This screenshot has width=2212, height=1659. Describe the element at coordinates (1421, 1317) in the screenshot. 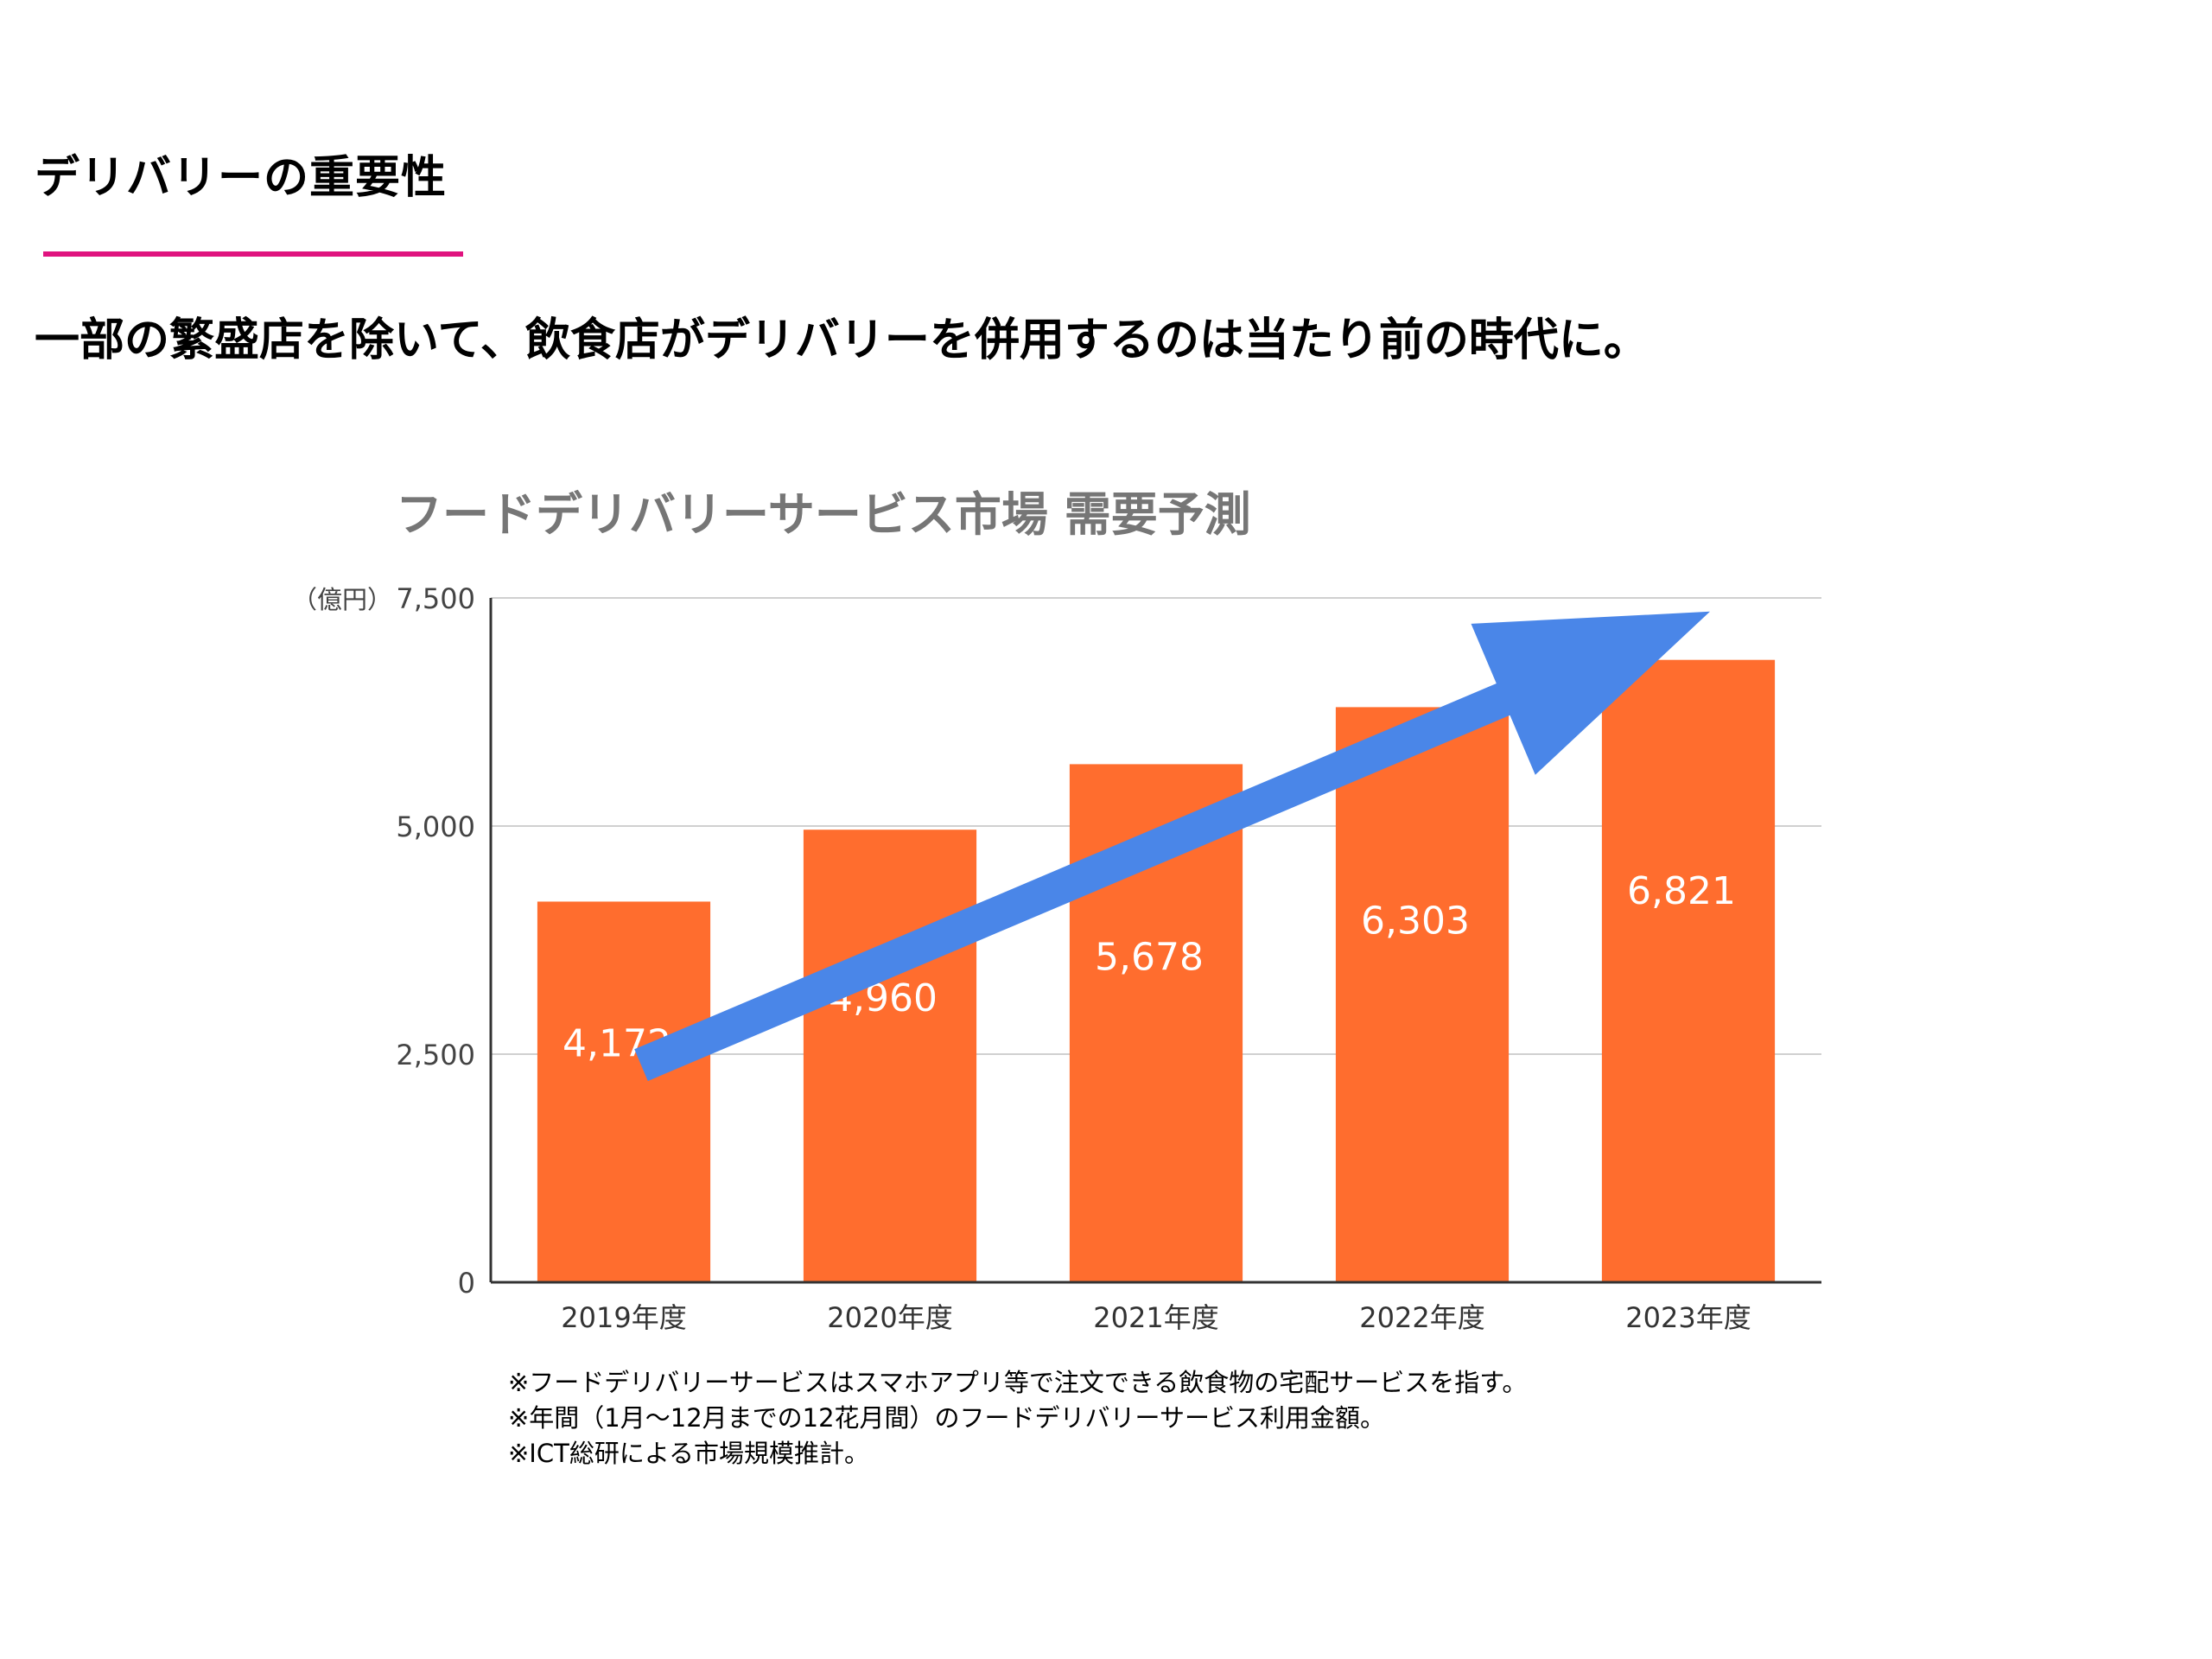

I see `x-tick-label: 2022年度` at that location.